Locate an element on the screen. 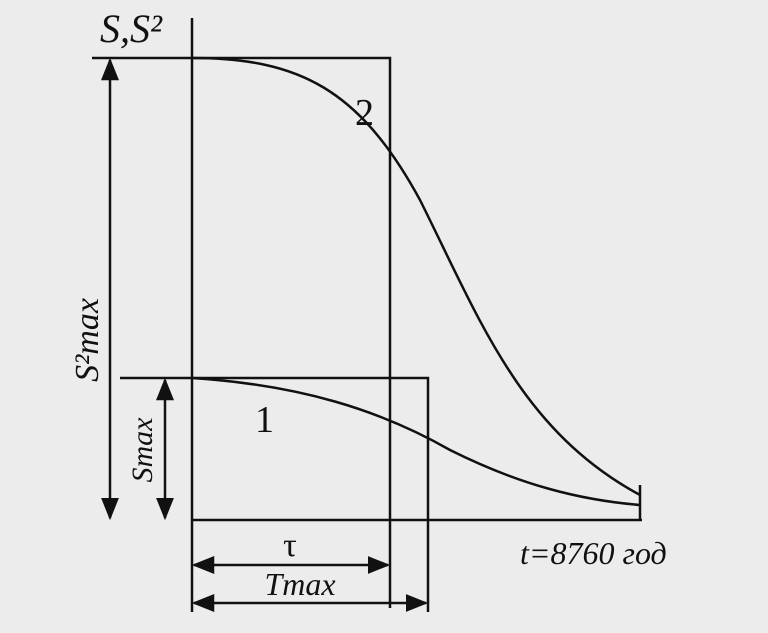  dimension-label: τ is located at coordinates (290, 545).